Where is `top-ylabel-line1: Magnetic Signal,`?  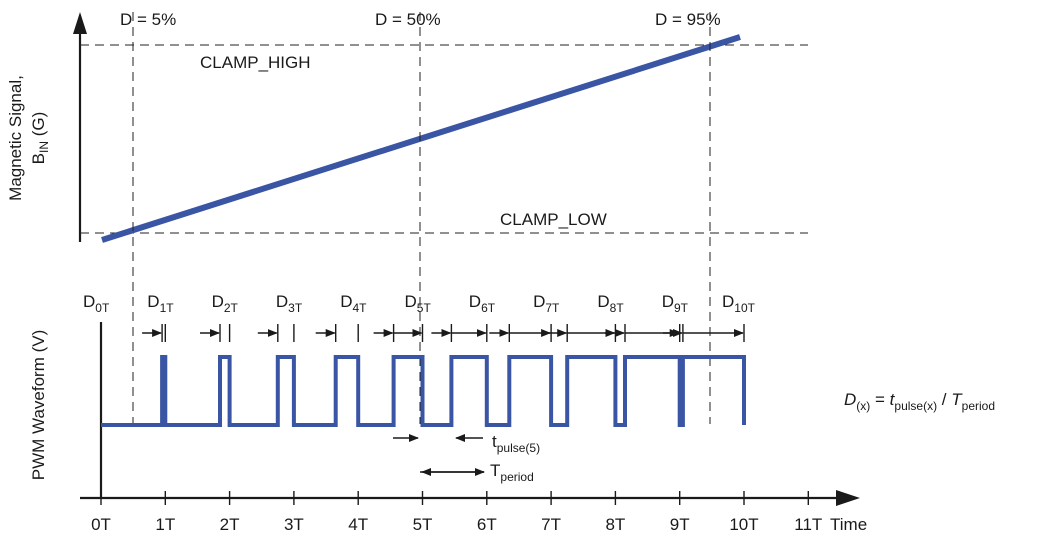 top-ylabel-line1: Magnetic Signal, is located at coordinates (15, 138).